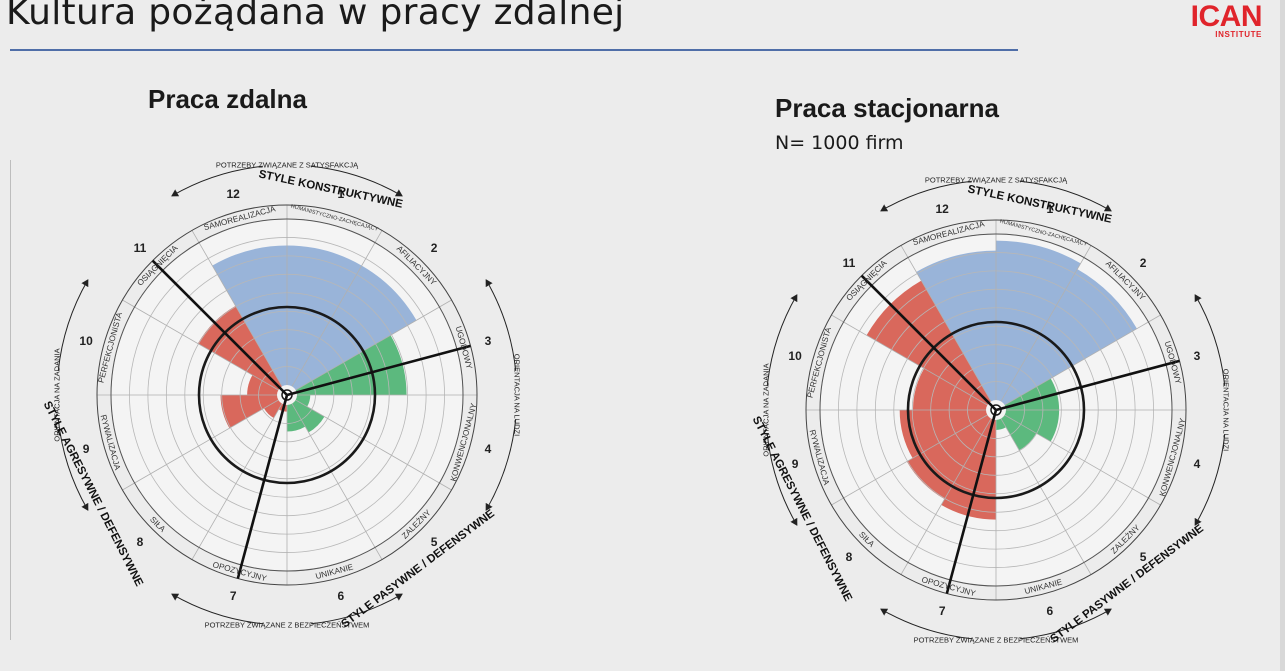 This screenshot has height=671, width=1285. What do you see at coordinates (942, 209) in the screenshot?
I see `style-number-12: 12` at bounding box center [942, 209].